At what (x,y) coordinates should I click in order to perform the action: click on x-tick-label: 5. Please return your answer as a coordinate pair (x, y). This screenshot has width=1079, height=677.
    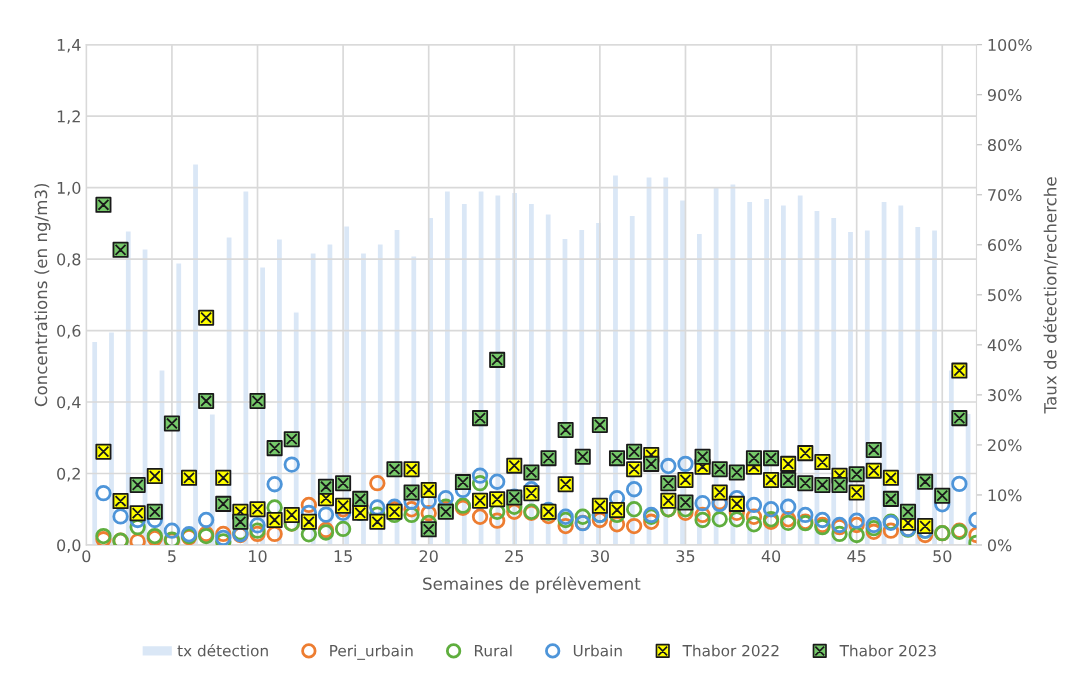
    Looking at the image, I should click on (172, 556).